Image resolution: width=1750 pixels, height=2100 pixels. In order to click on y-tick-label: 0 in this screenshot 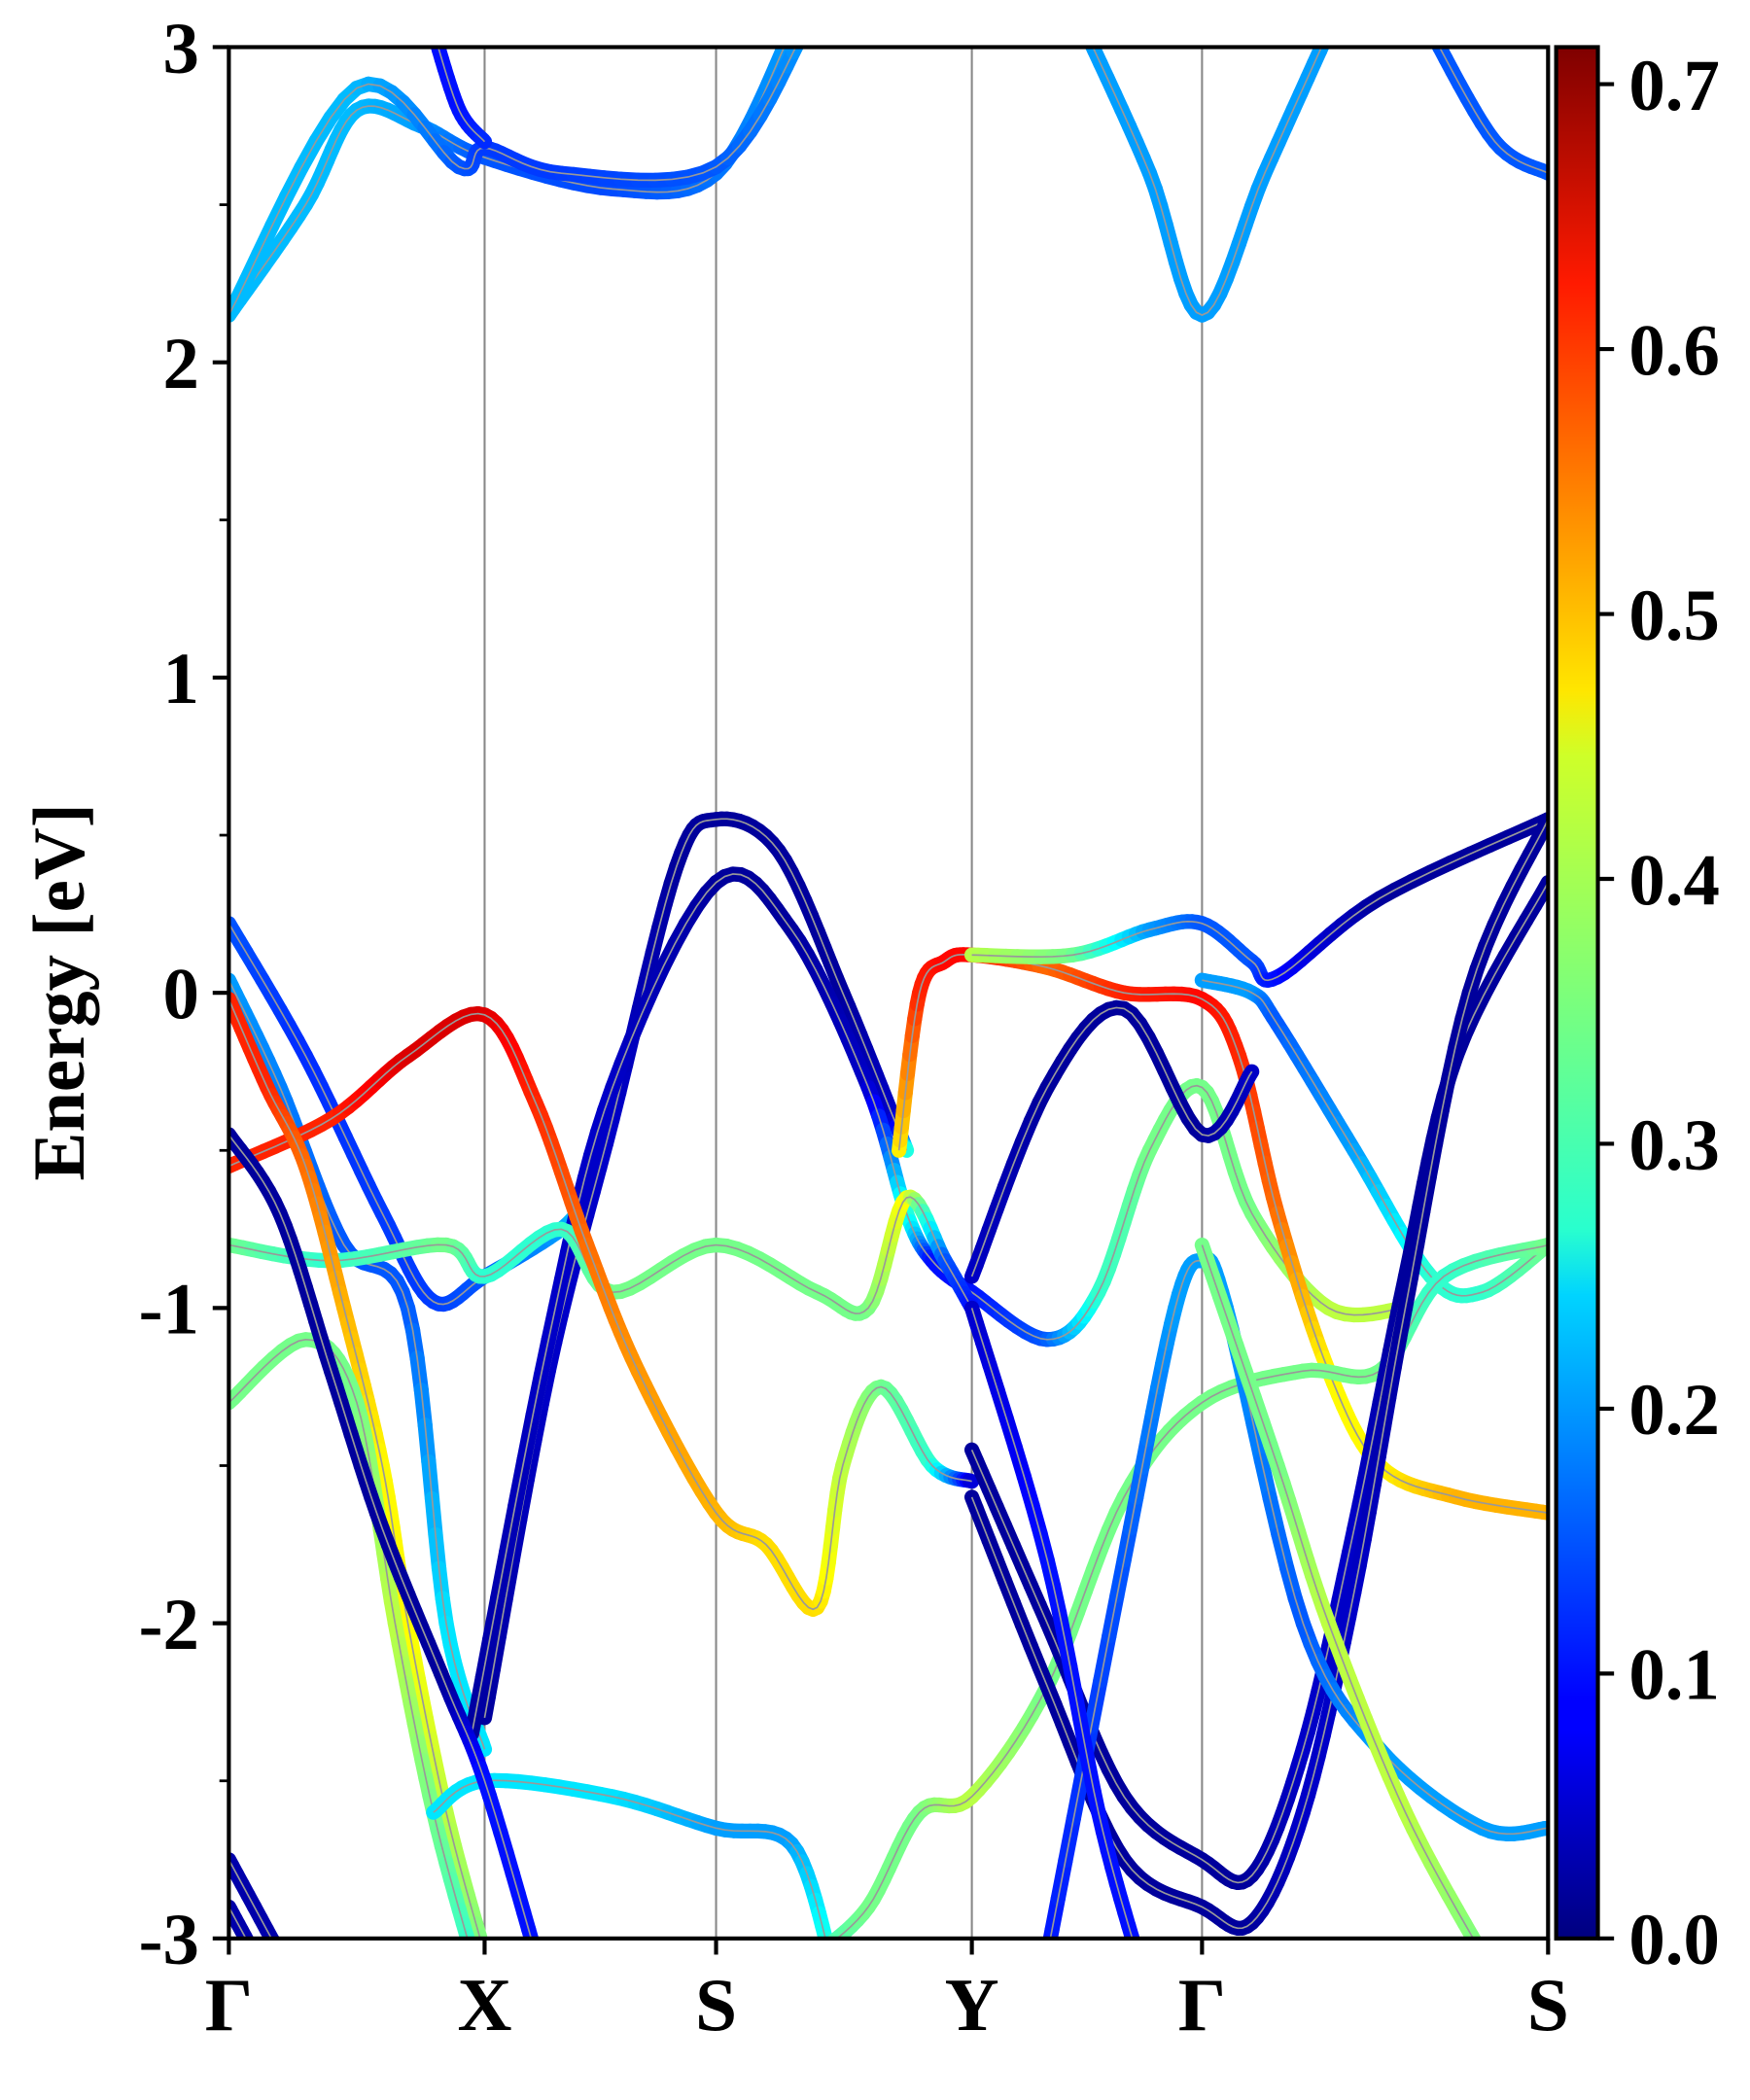, I will do `click(181, 994)`.